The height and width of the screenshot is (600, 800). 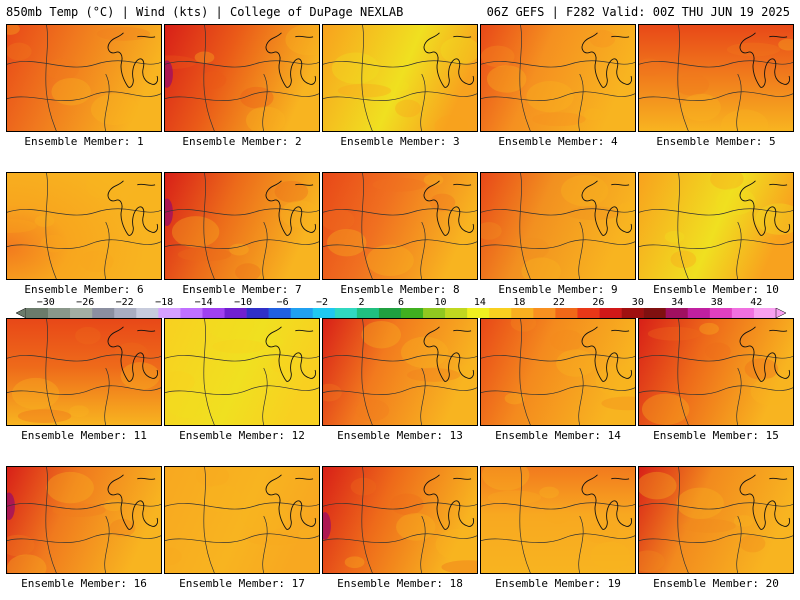 What do you see at coordinates (558, 141) in the screenshot?
I see `ensemble-member-label: Ensemble Member: 4` at bounding box center [558, 141].